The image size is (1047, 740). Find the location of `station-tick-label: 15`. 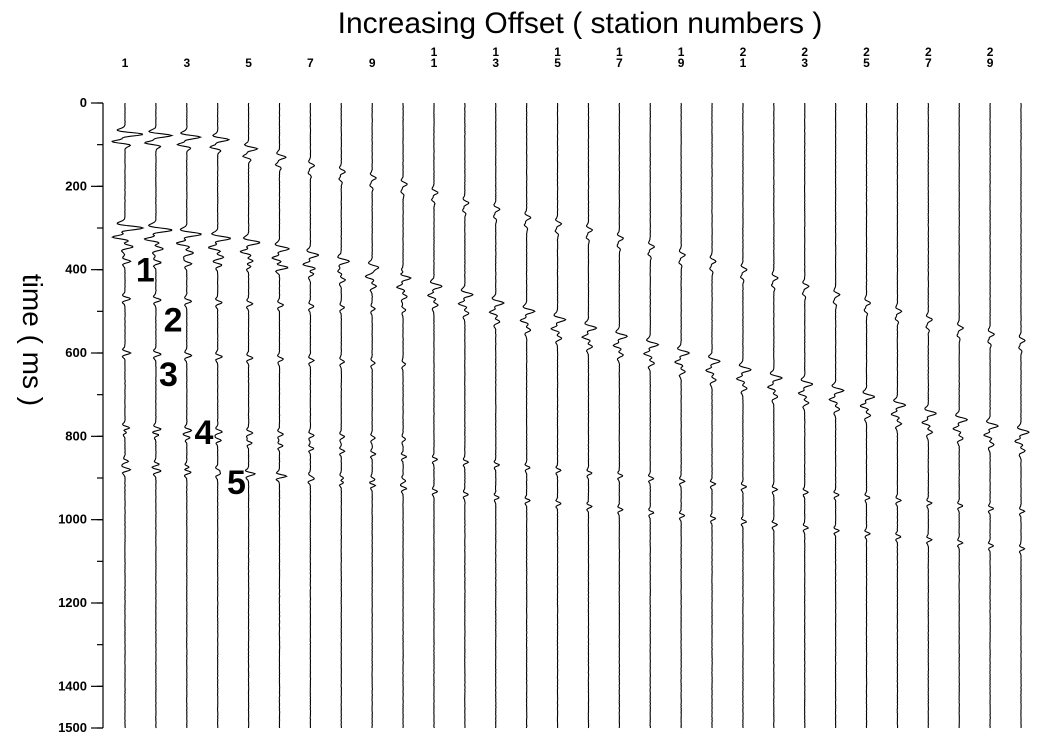

station-tick-label: 15 is located at coordinates (557, 57).